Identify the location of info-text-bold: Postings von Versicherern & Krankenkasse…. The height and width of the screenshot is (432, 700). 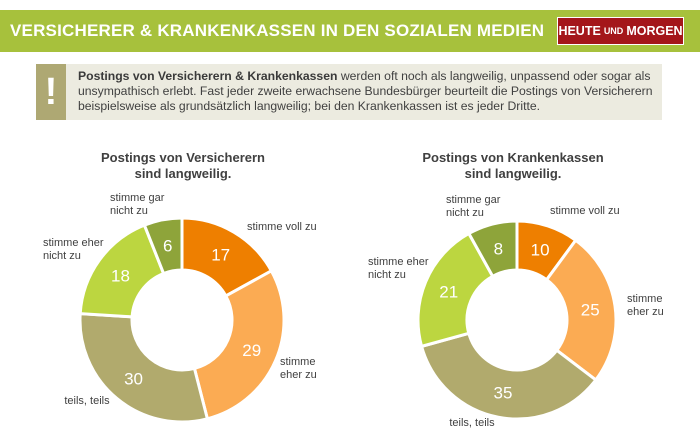
(208, 76).